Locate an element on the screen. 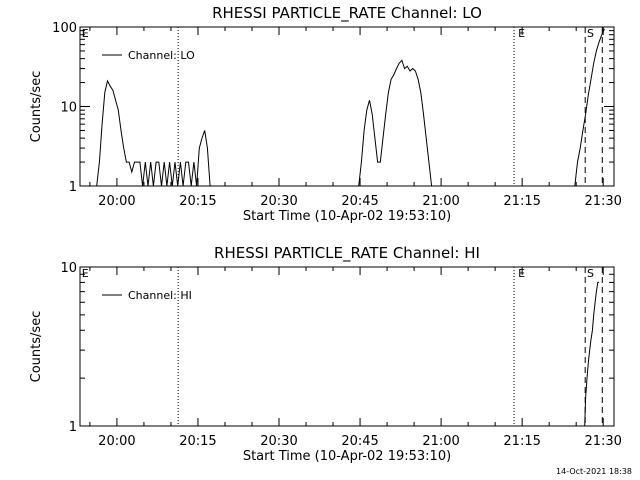 The image size is (640, 480). plot-timestamp: 14-Oct-2021 18:38 is located at coordinates (594, 471).